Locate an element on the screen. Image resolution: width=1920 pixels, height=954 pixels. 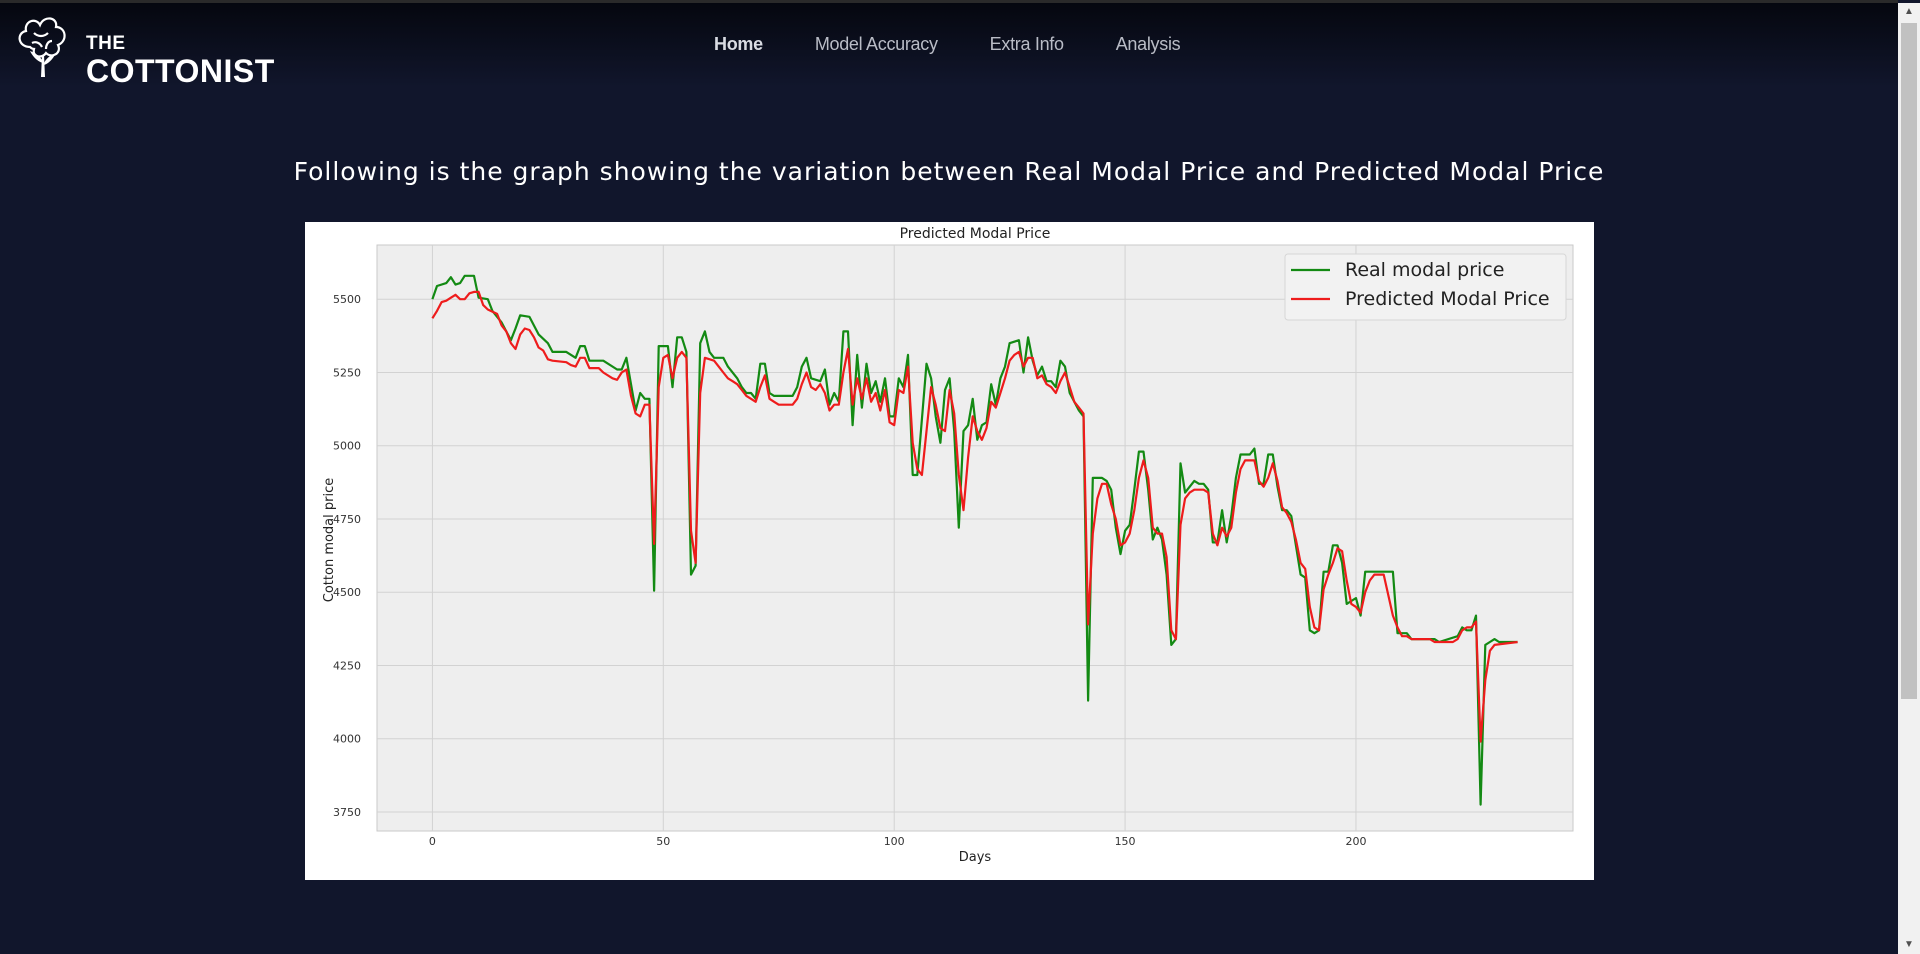
nav-home: Home is located at coordinates (738, 44).